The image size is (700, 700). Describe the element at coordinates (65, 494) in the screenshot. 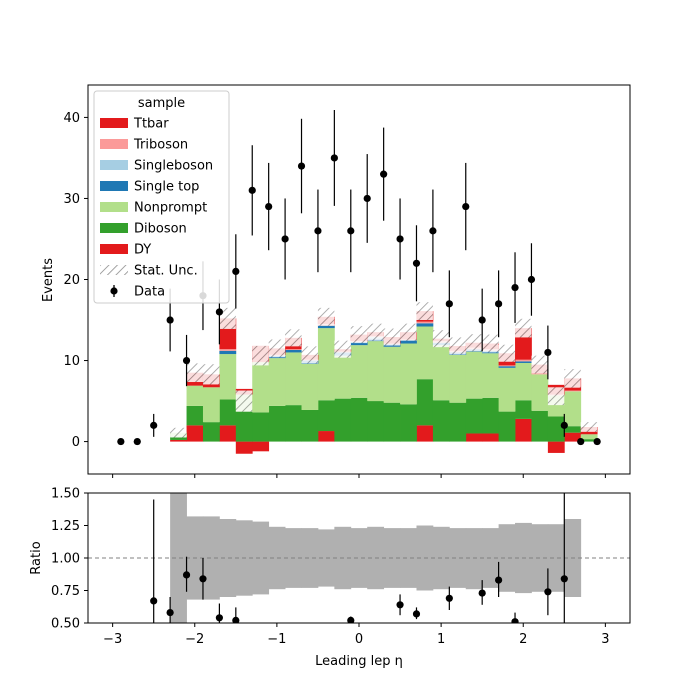

I see `ratio-ytick-label: 1.50` at that location.